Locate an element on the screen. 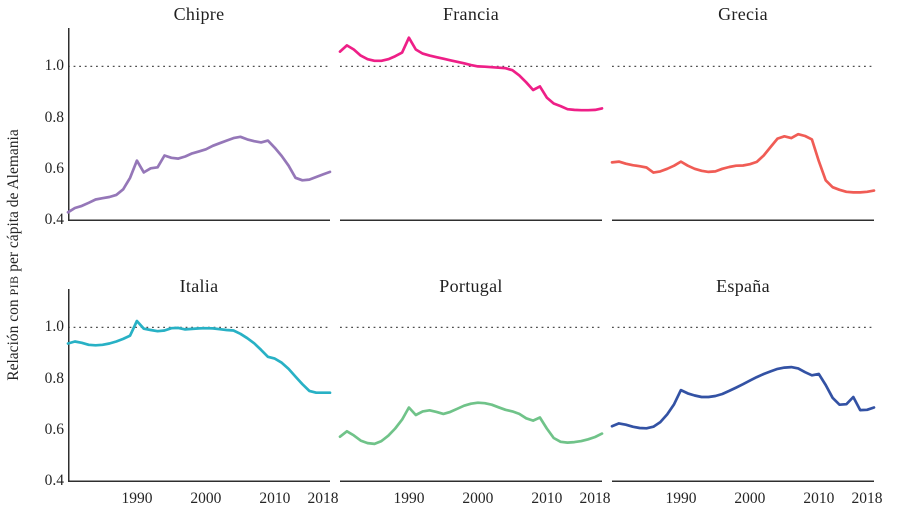  panel-title-francia: Francia is located at coordinates (471, 14).